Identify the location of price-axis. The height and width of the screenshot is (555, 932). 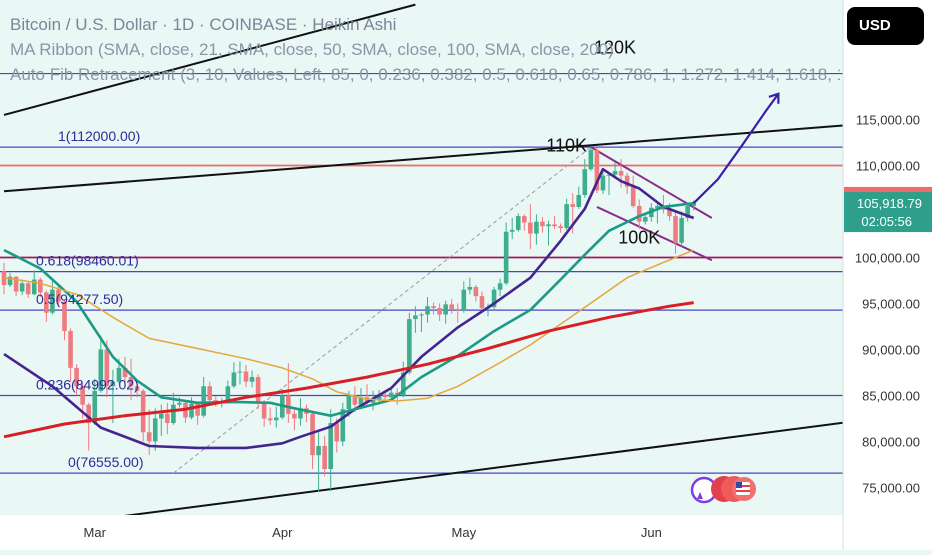
(887, 275).